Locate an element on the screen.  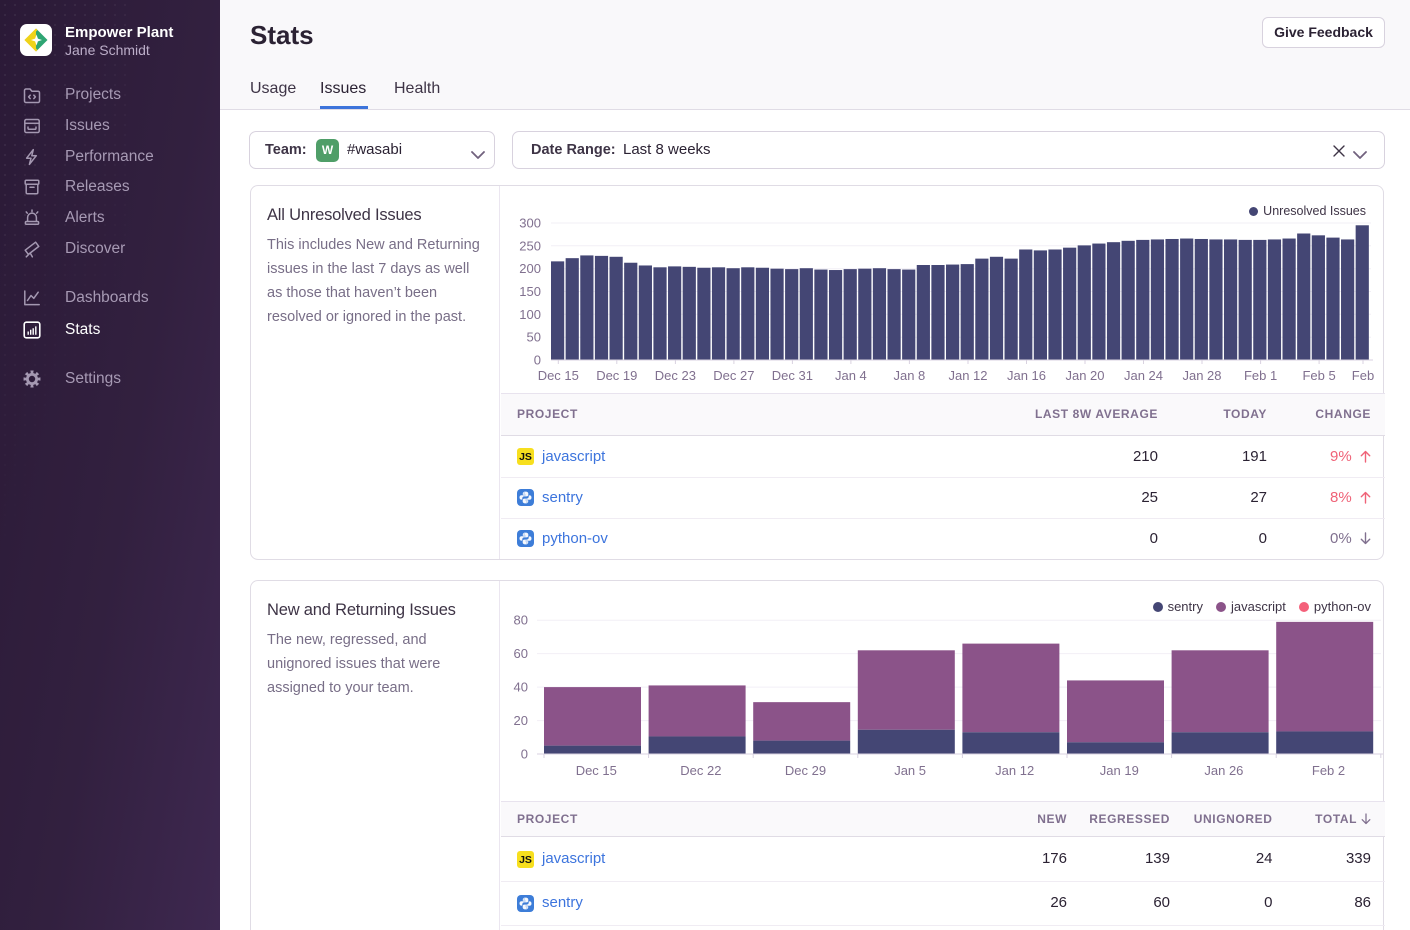
svg-text: Jan 28 is located at coordinates (1201, 375).